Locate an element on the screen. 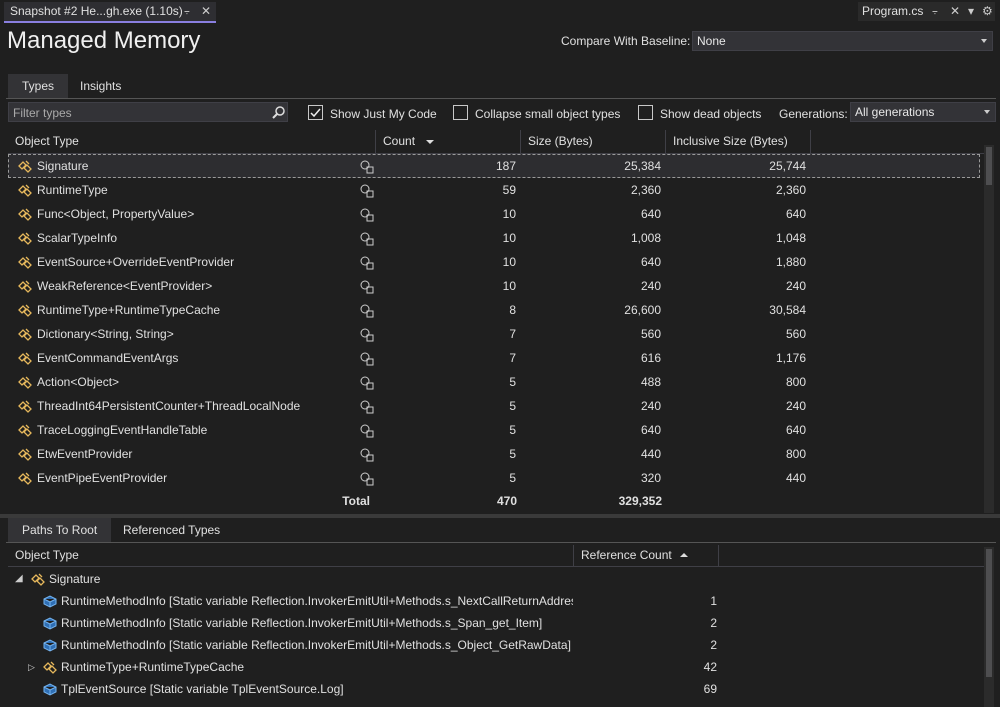 The height and width of the screenshot is (707, 1000). table-row: EtwEventProvider 5 440 800 is located at coordinates (494, 454).